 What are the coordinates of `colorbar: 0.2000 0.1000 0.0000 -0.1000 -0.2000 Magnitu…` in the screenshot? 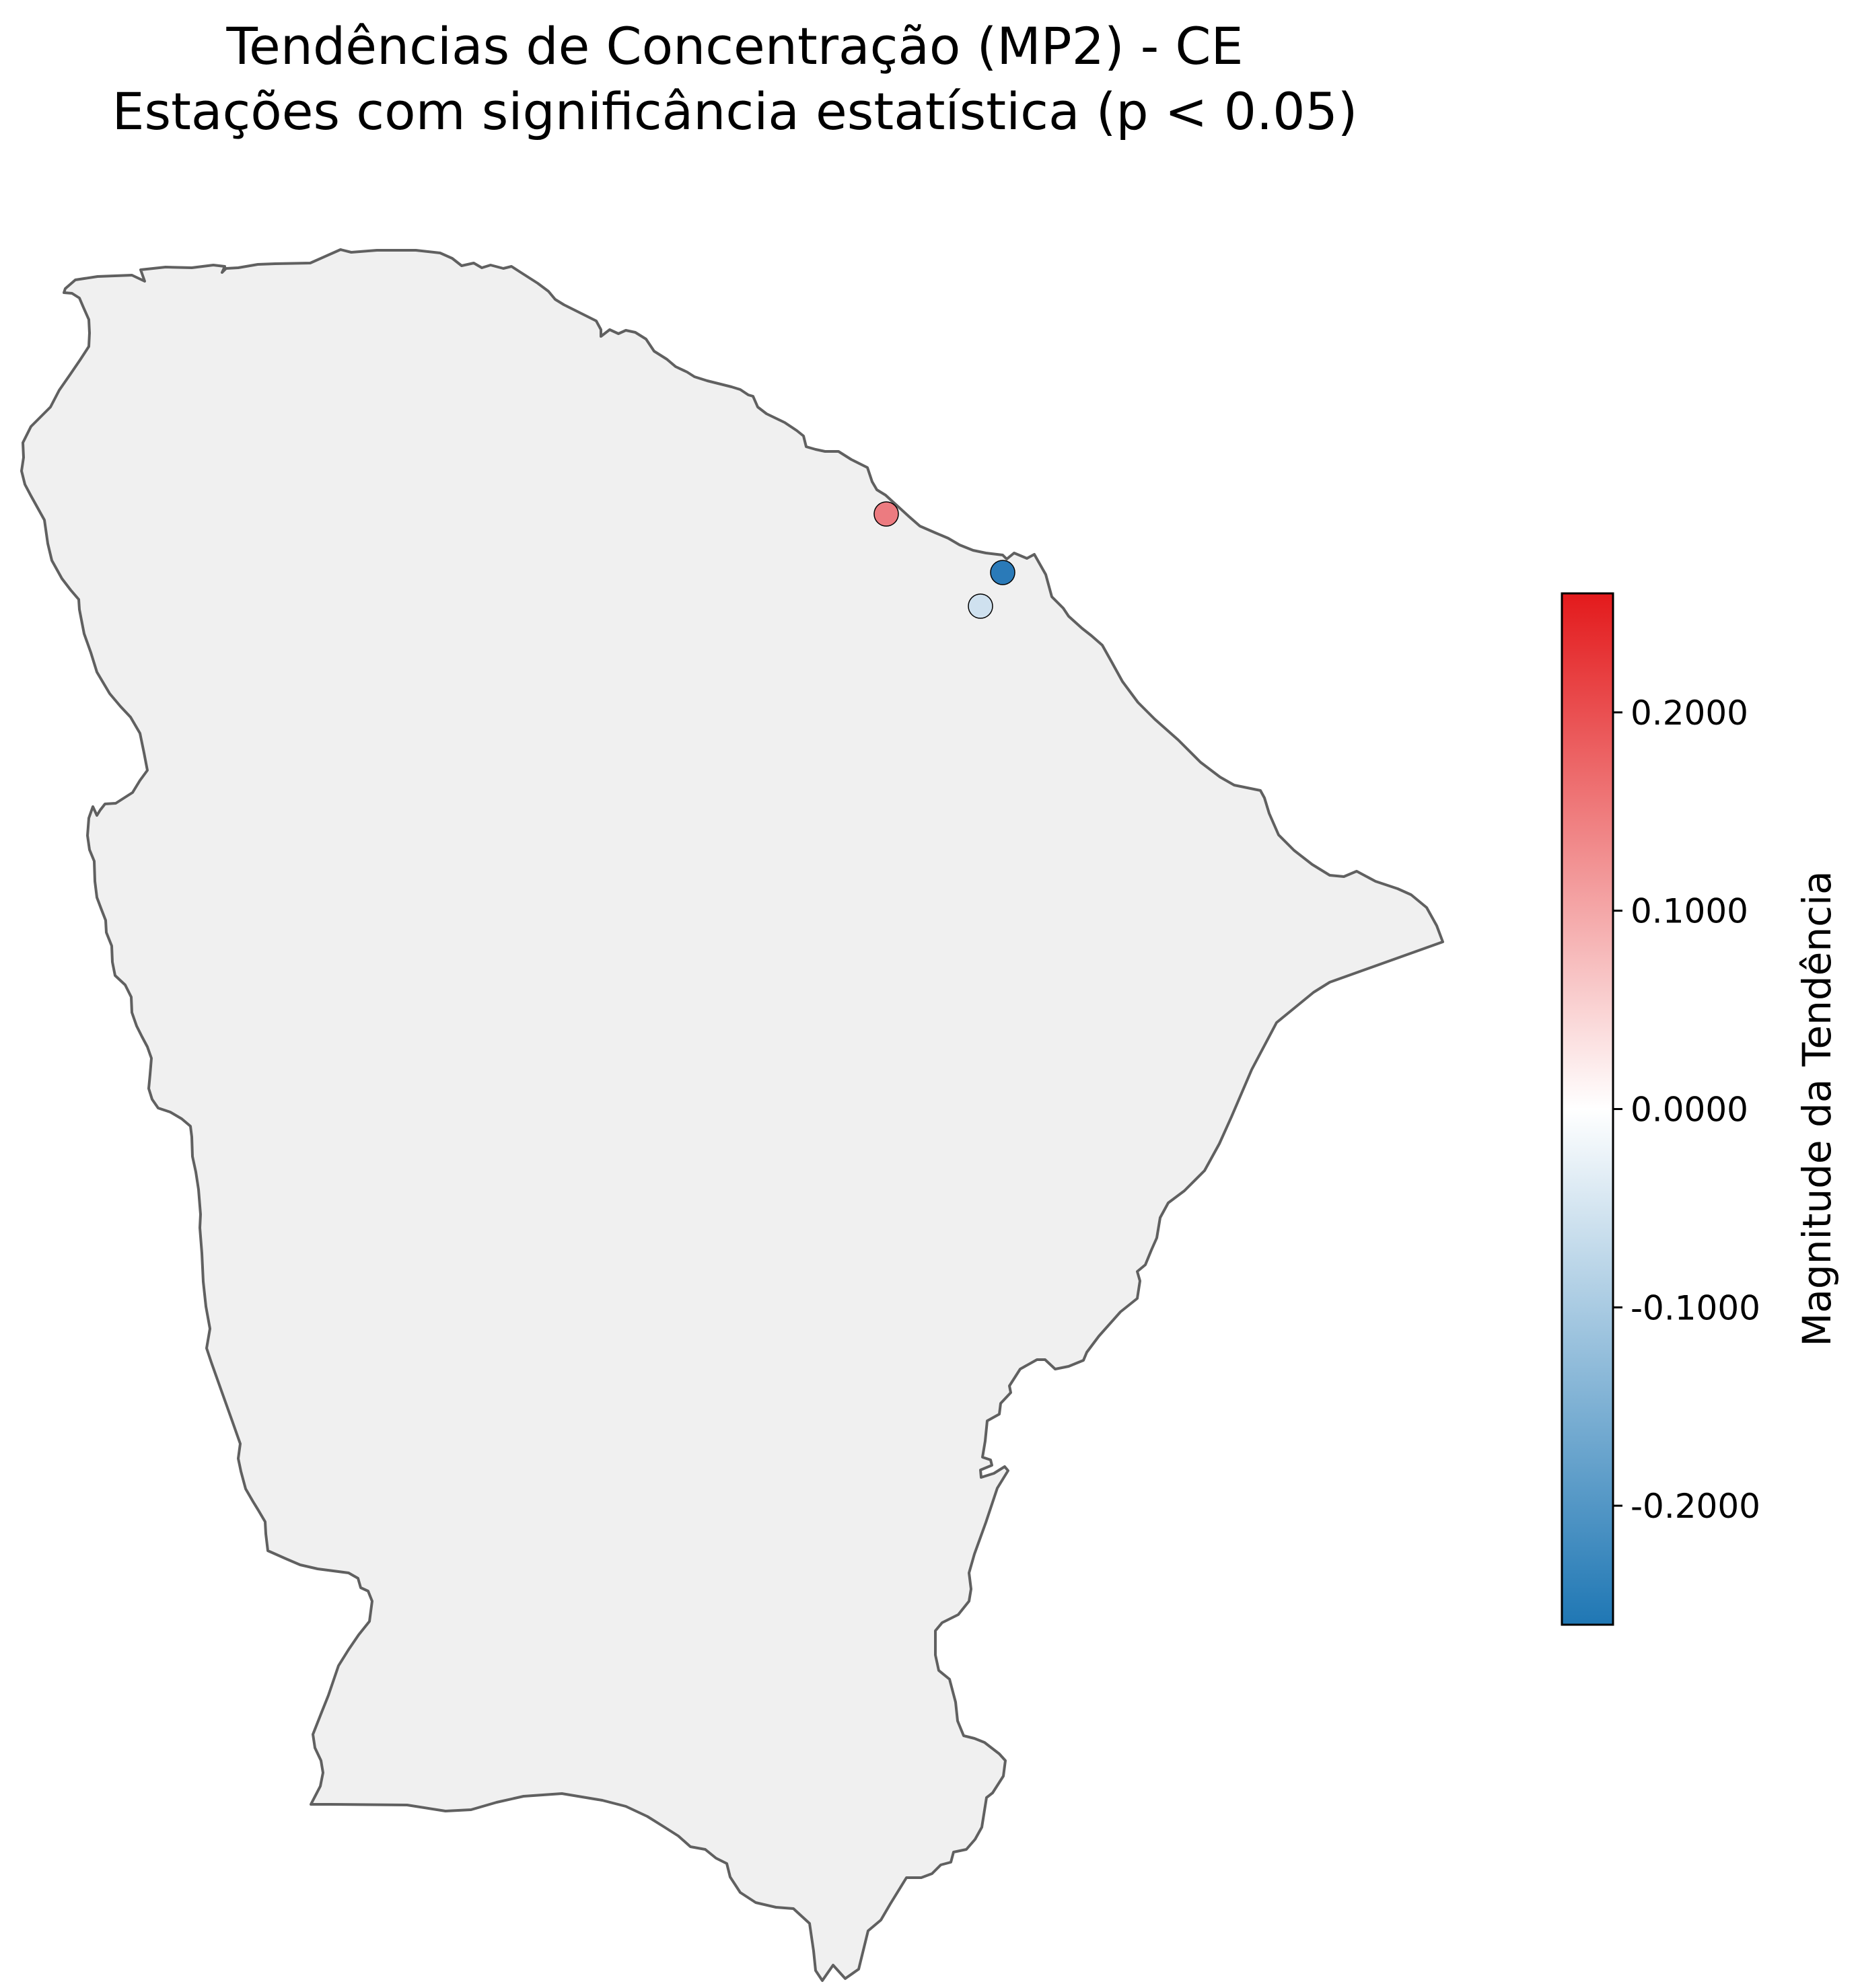 It's located at (1700, 1109).